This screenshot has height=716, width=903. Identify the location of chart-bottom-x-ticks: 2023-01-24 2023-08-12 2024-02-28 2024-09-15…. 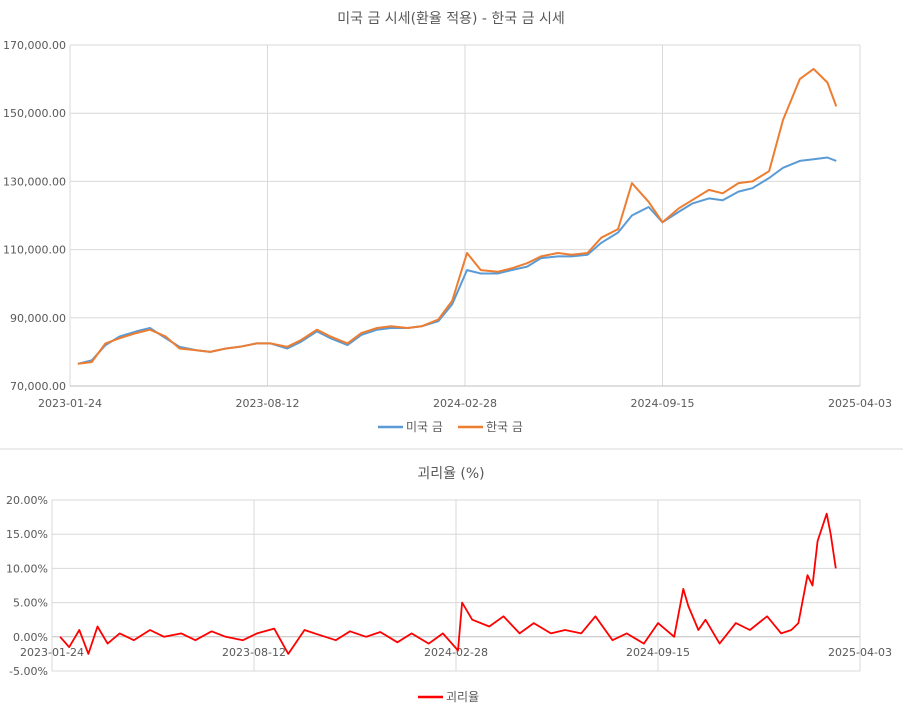
(456, 652).